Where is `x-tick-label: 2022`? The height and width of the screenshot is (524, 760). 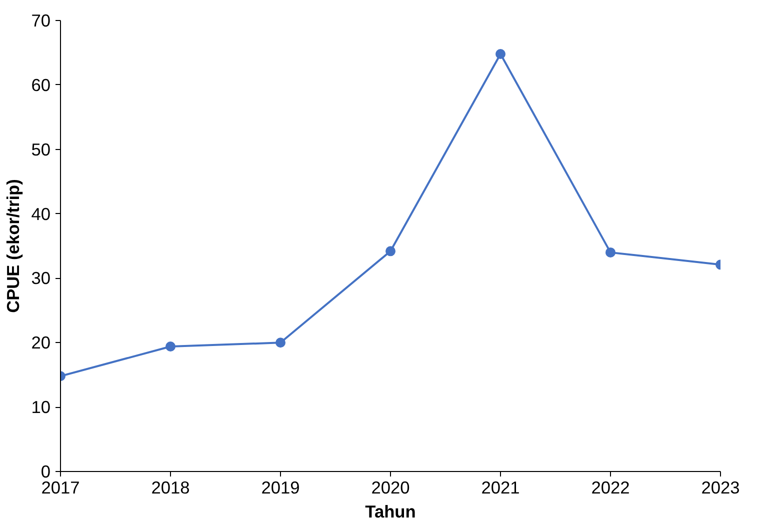
x-tick-label: 2022 is located at coordinates (610, 488).